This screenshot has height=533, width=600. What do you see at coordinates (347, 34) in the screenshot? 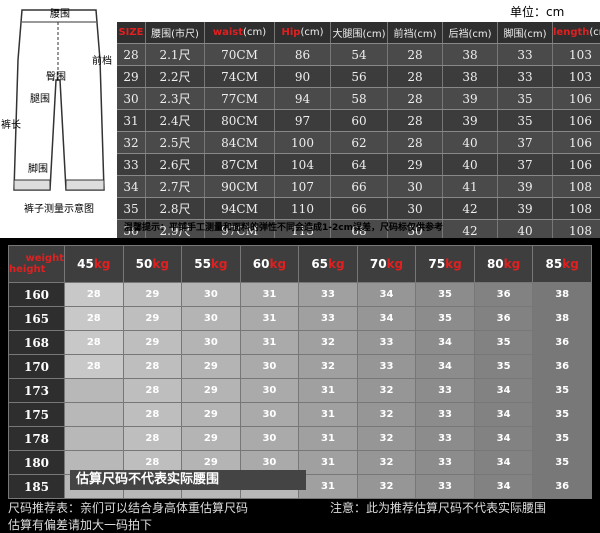
I see `header-name: 大腿围` at bounding box center [347, 34].